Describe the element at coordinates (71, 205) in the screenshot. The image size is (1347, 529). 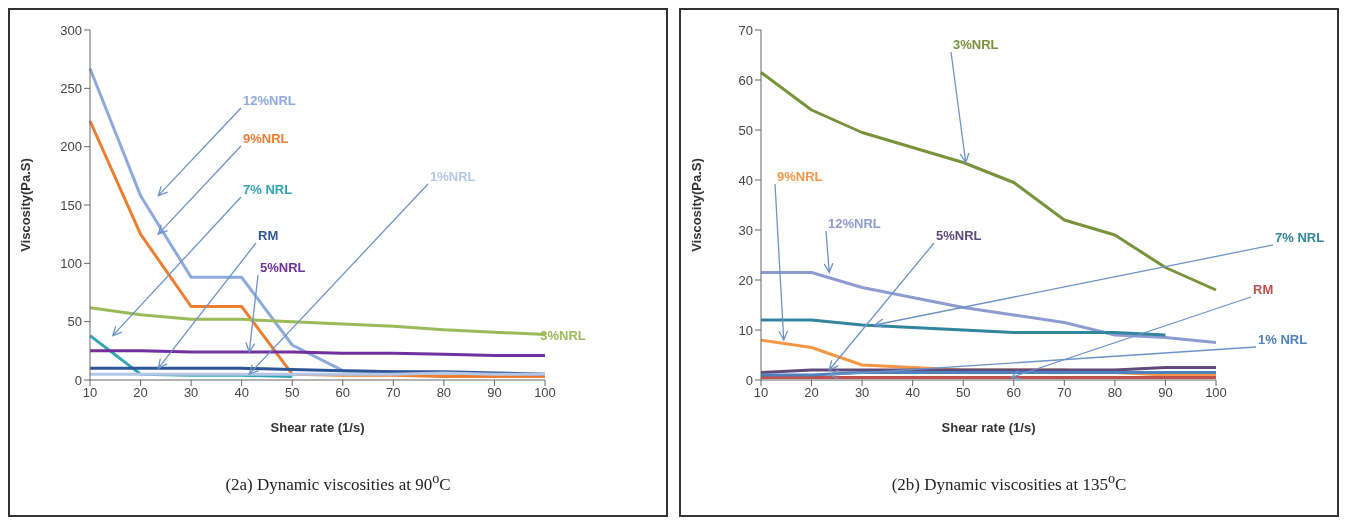
I see `y-tick-label: 150` at that location.